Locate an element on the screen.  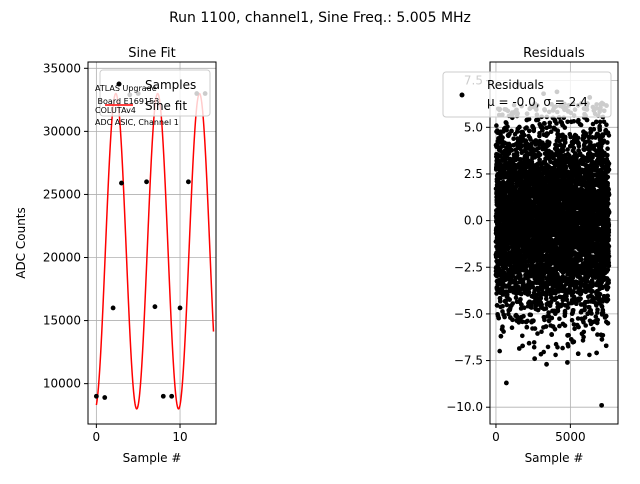
sine-fit-y-tick-label: 35000 is located at coordinates (62, 68).